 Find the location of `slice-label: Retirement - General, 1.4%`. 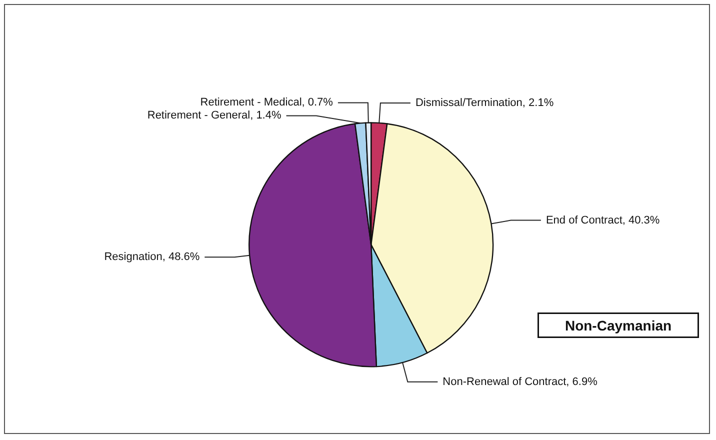

slice-label: Retirement - General, 1.4% is located at coordinates (214, 116).